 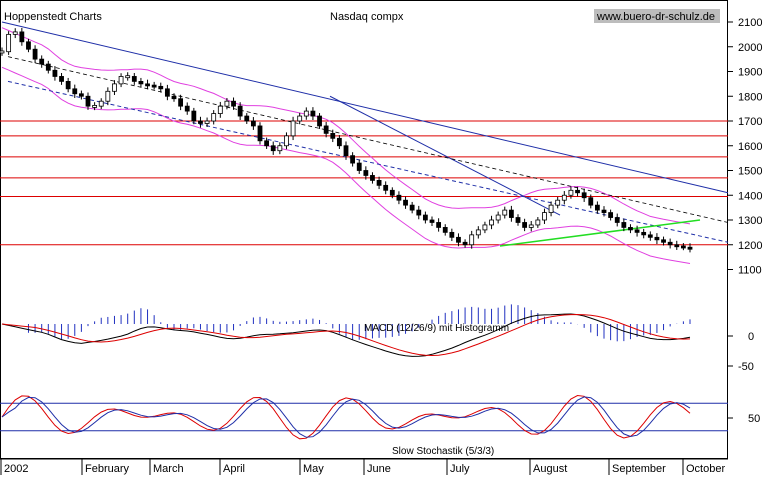 I want to click on stoch-tick-label: 50, so click(x=754, y=419).